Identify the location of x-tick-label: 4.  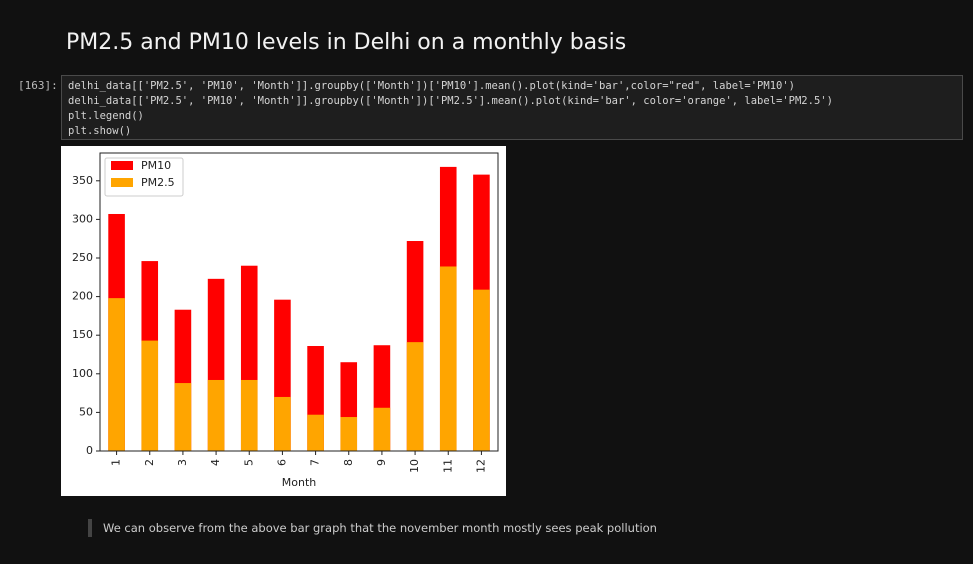
(215, 462).